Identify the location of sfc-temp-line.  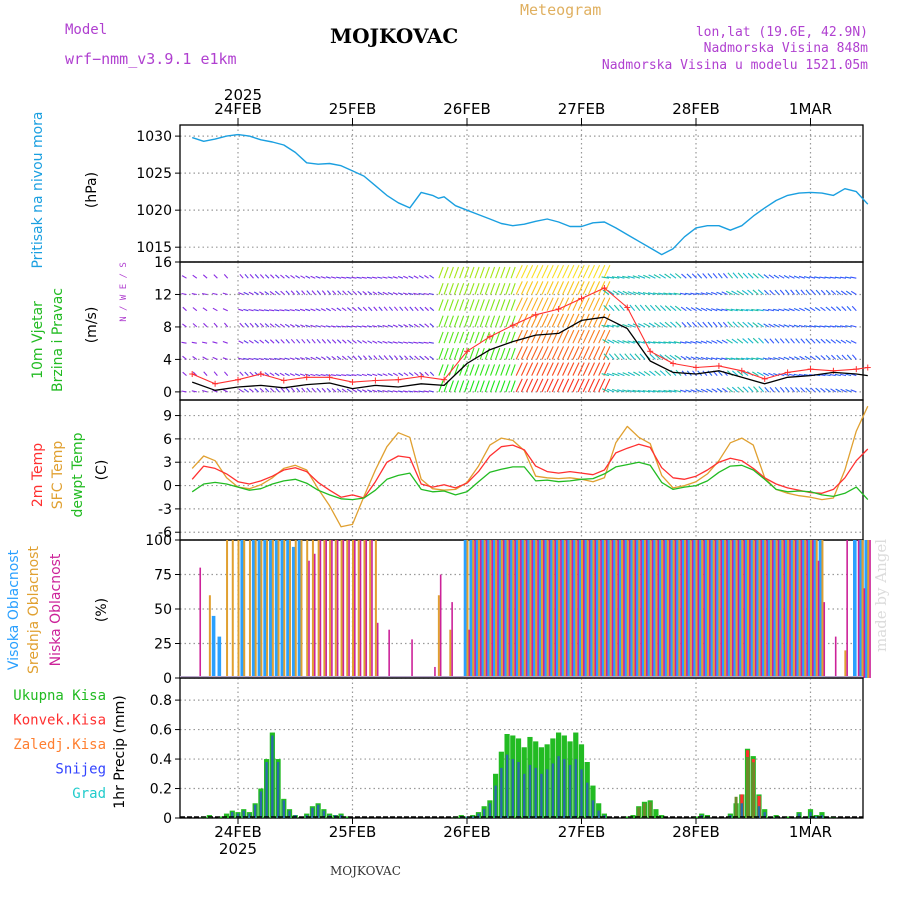
(530, 466).